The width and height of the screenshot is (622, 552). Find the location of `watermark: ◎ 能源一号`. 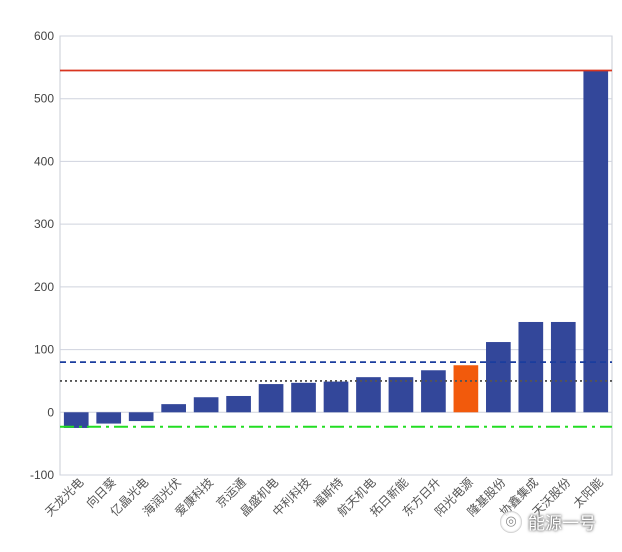

watermark: ◎ 能源一号 is located at coordinates (548, 521).